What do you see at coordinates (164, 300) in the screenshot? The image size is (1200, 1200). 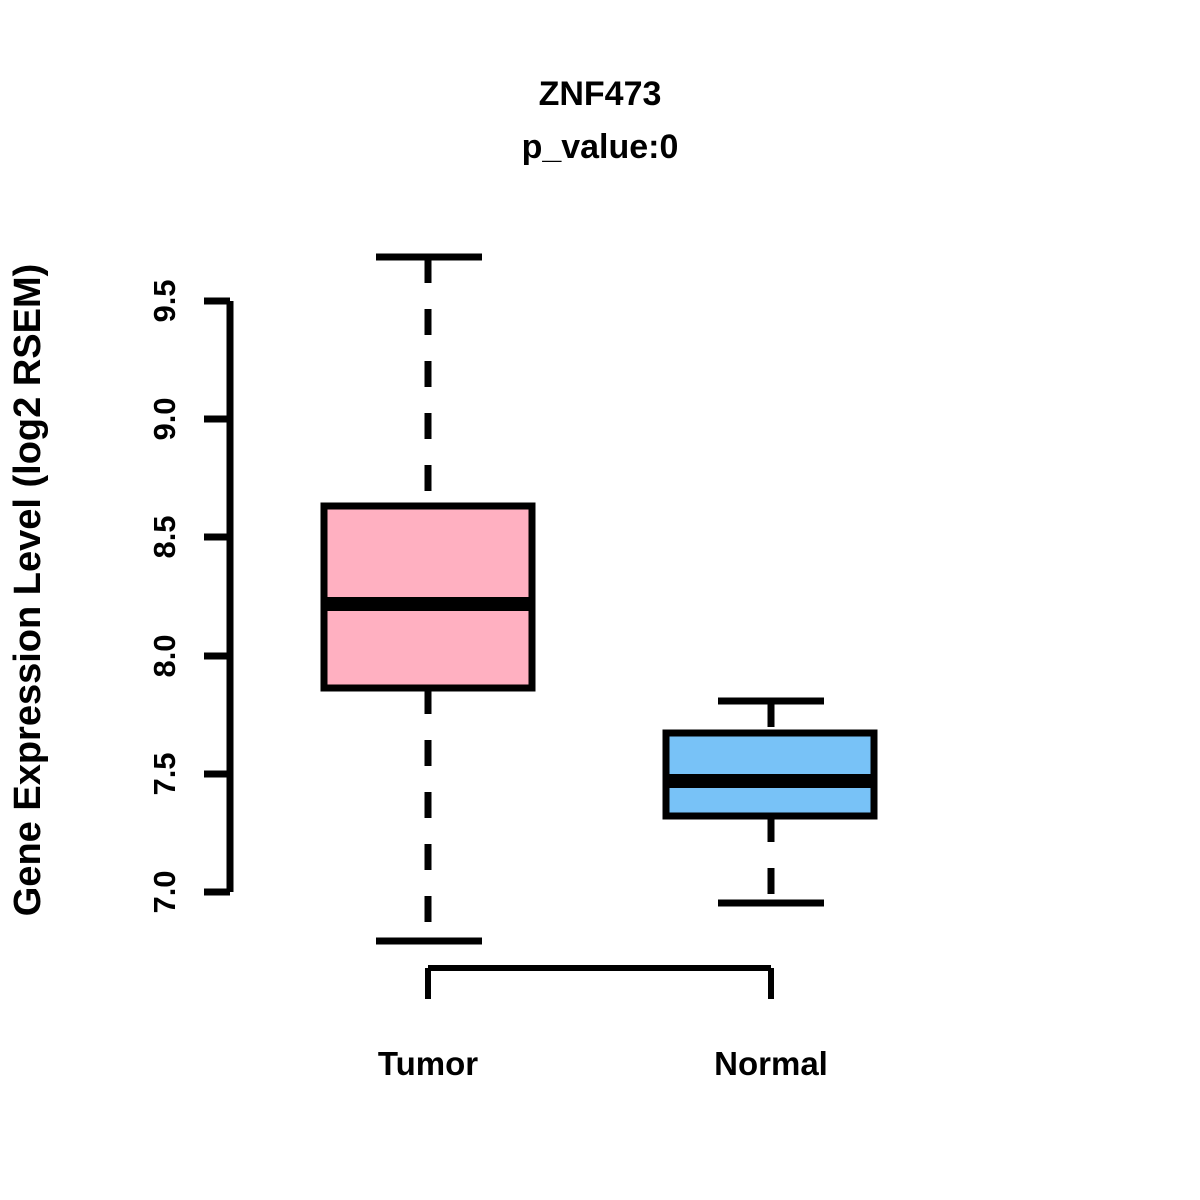 I see `y-tick-label-9-5: 9.5` at bounding box center [164, 300].